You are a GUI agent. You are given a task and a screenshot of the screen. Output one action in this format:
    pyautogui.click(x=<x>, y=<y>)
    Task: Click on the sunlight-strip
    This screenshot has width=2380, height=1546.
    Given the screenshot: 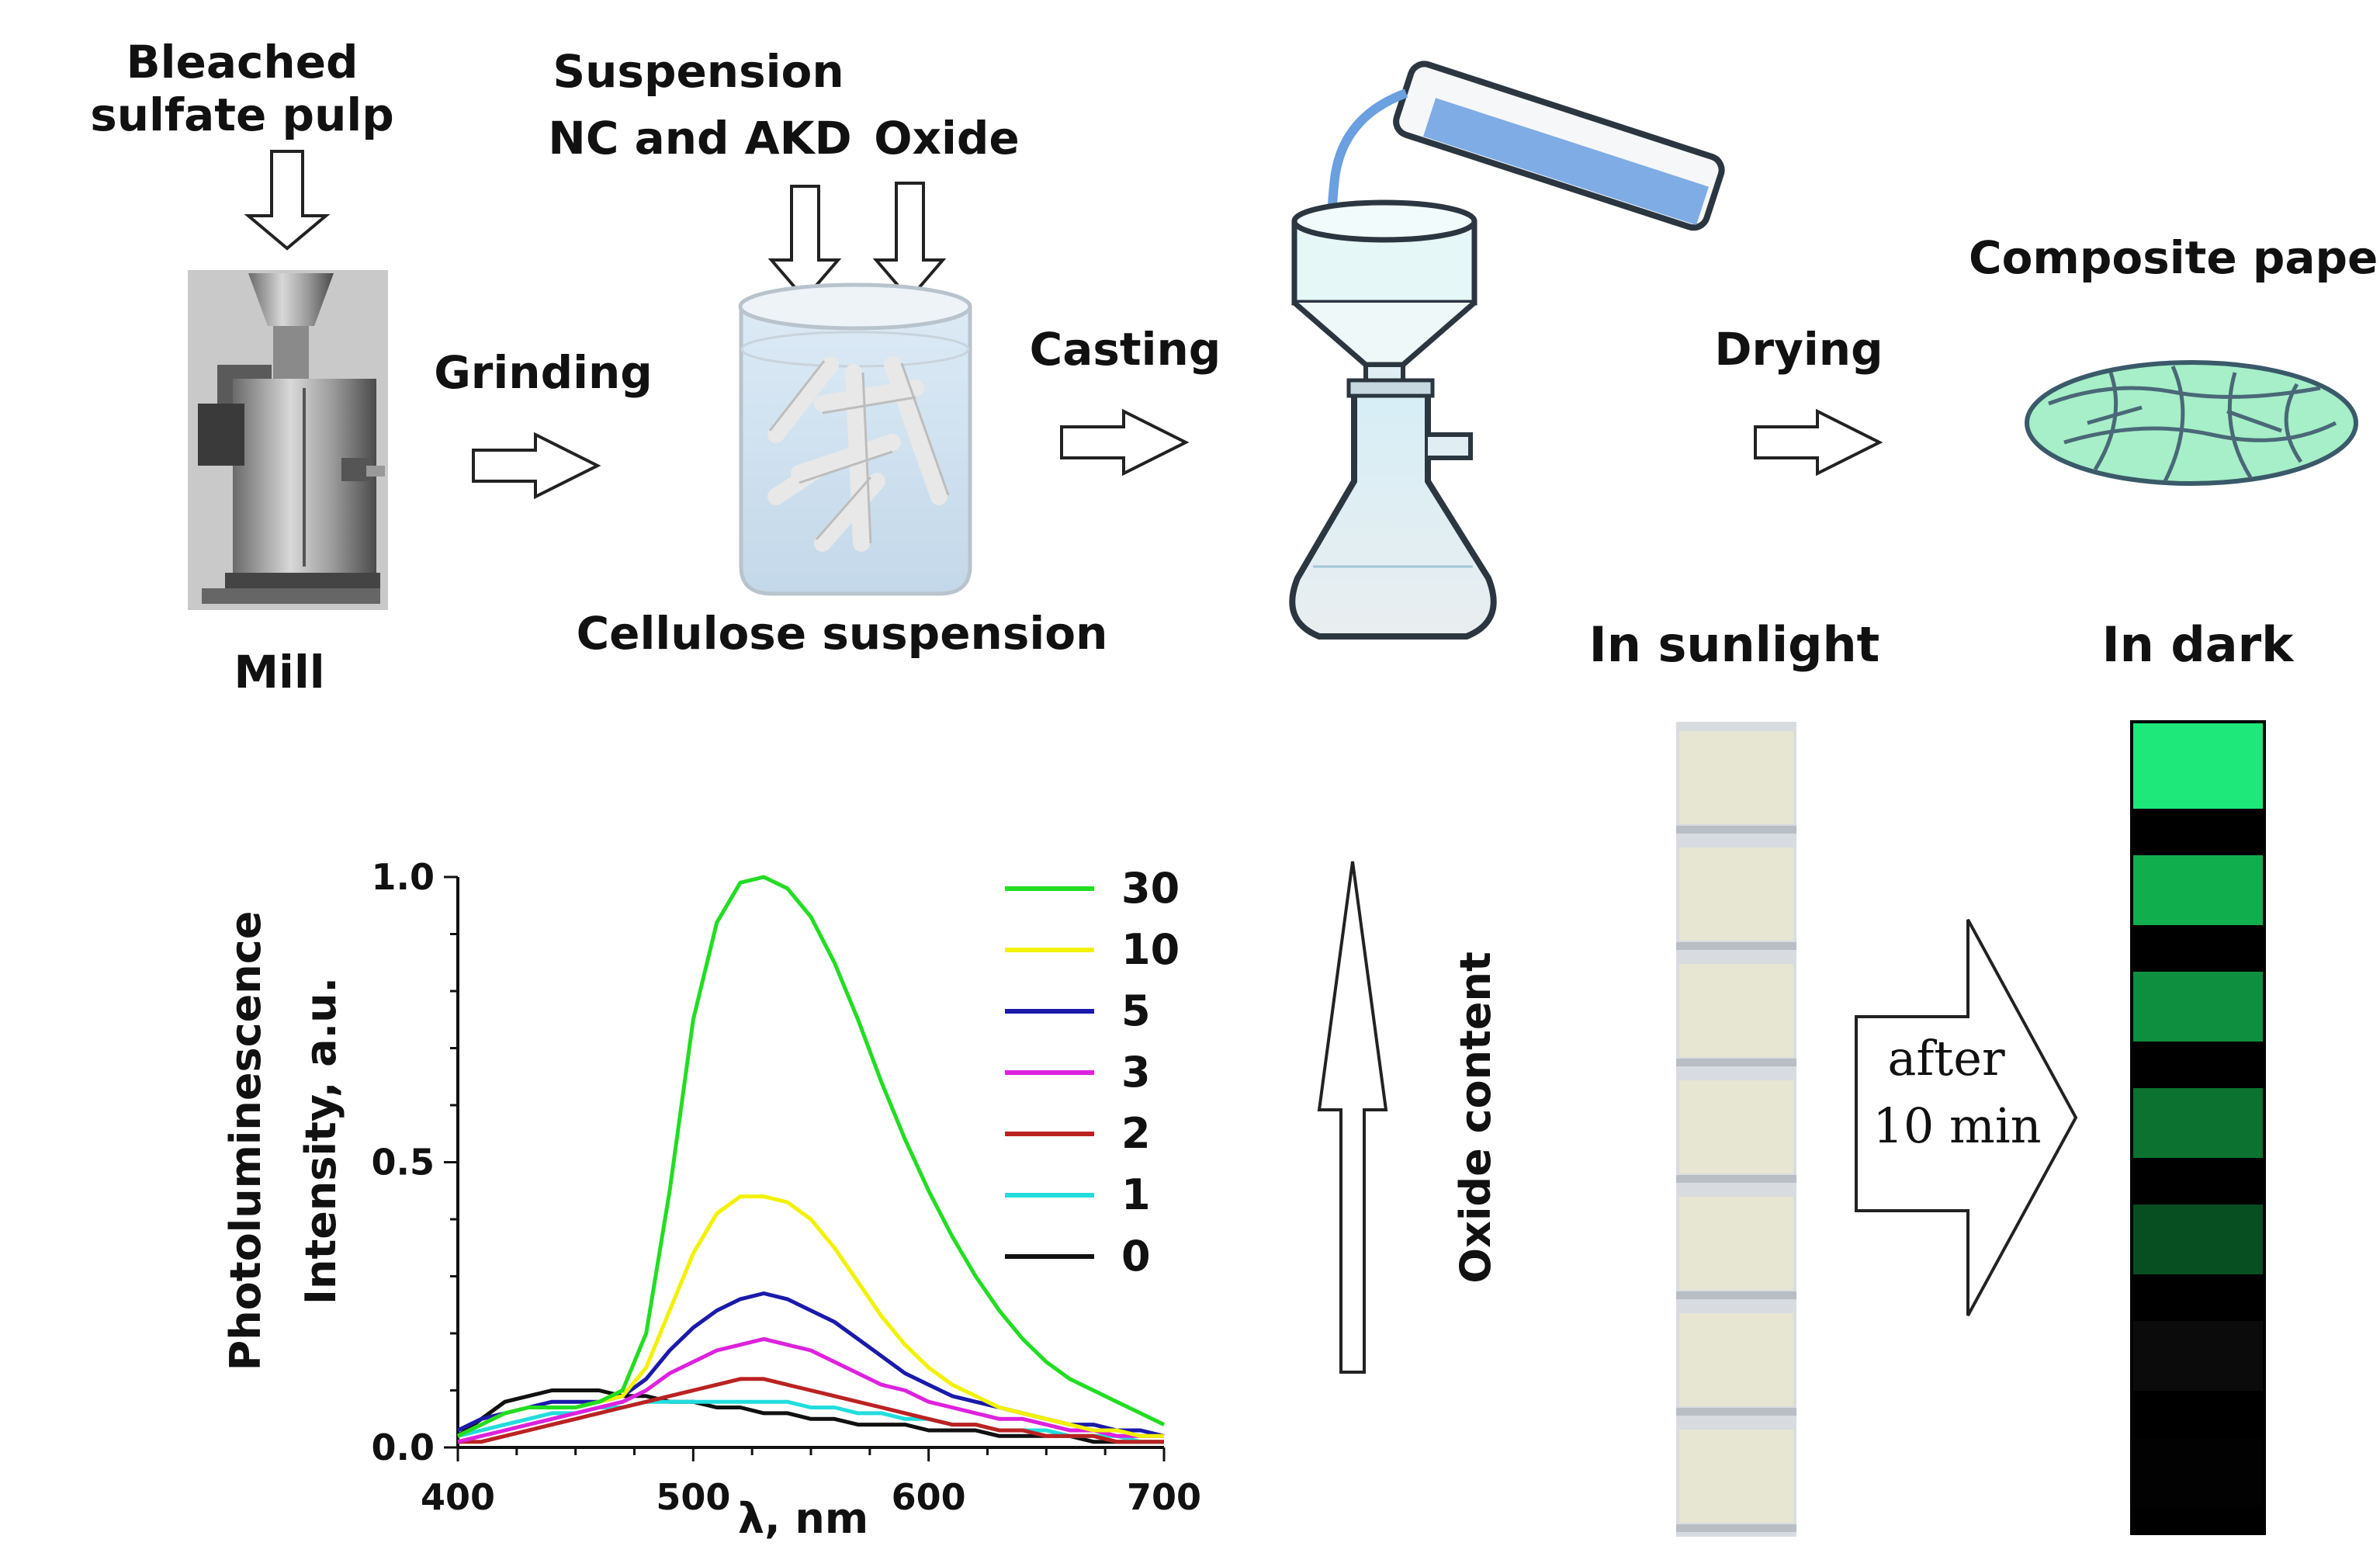 What is the action you would take?
    pyautogui.click(x=1736, y=1129)
    